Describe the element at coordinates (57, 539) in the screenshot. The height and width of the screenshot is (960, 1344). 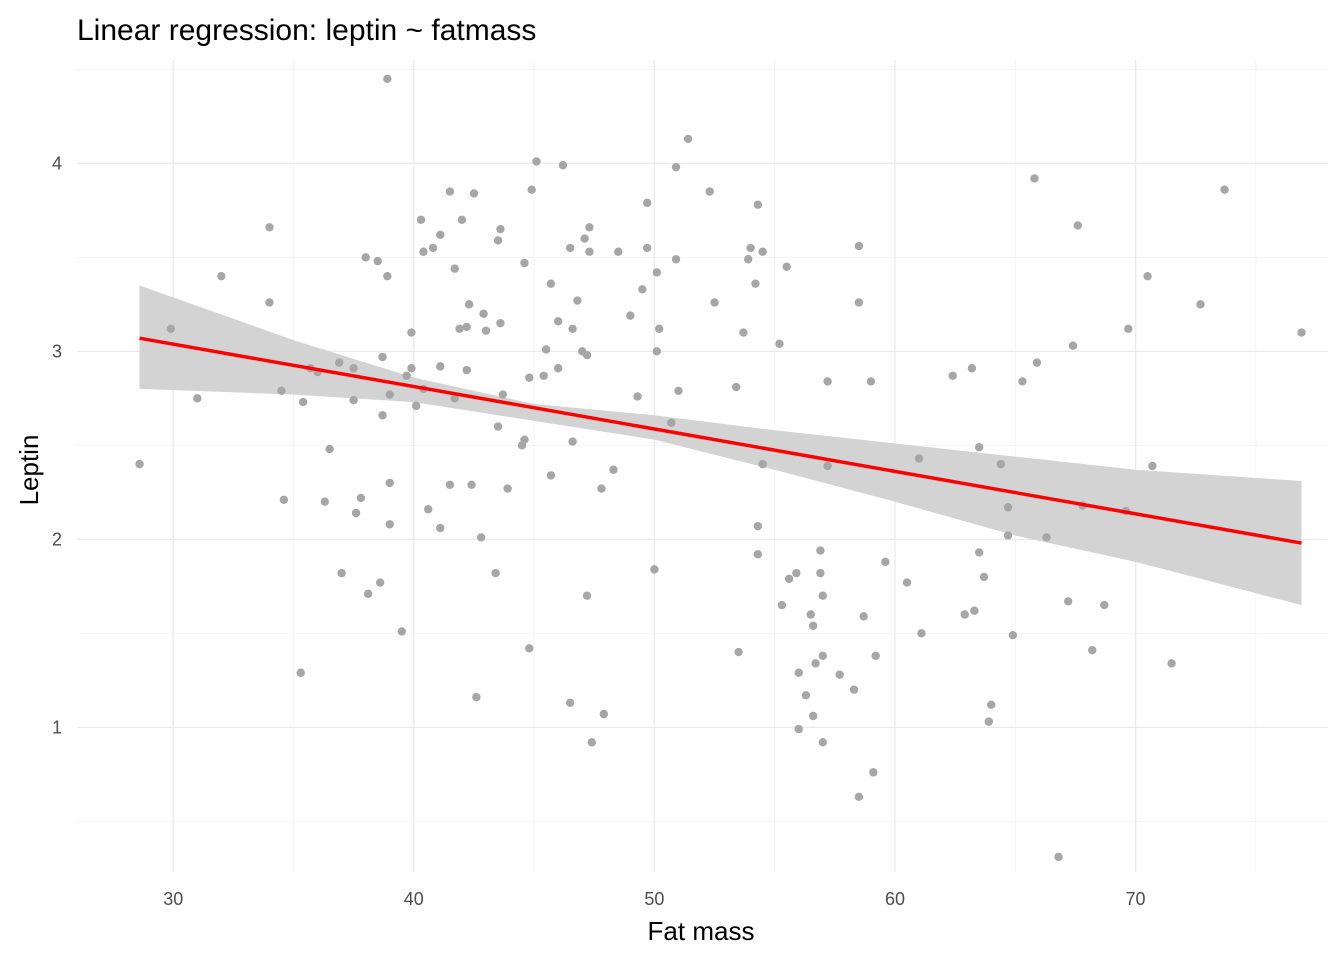
I see `y-tick-label: 2` at that location.